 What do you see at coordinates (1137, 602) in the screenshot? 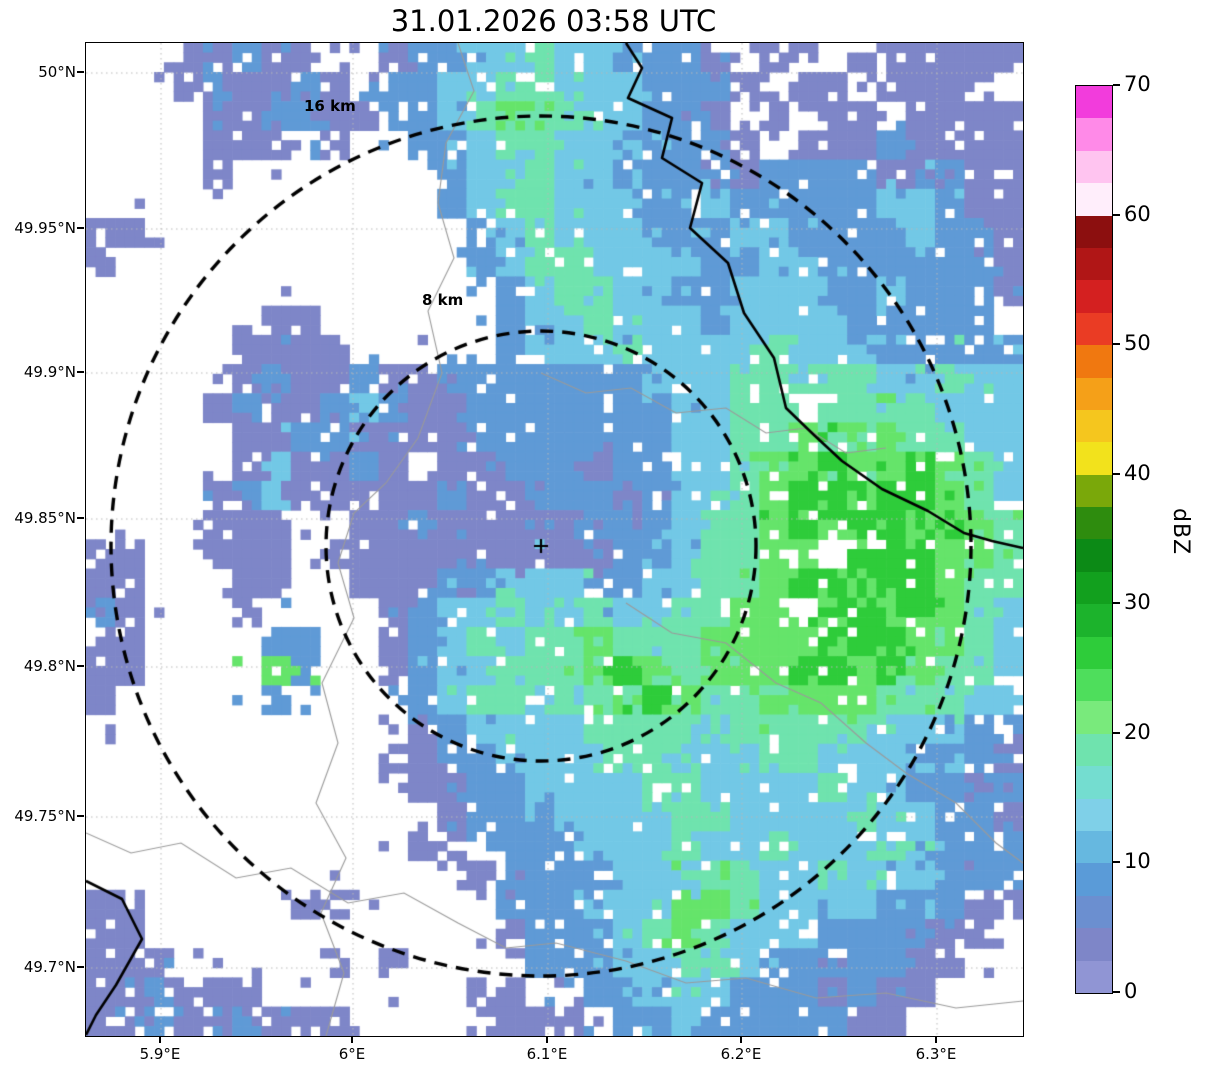
I see `colorbar-tick-label: 30` at bounding box center [1137, 602].